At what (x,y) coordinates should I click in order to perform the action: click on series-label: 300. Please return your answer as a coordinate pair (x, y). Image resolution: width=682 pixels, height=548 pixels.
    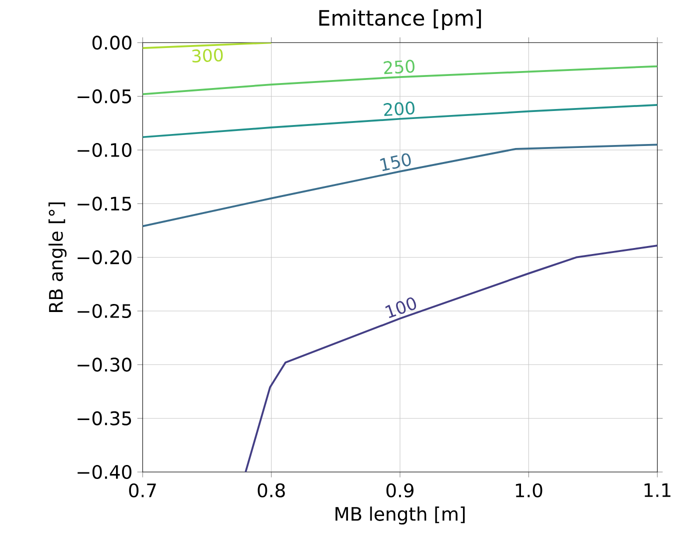
    Looking at the image, I should click on (207, 55).